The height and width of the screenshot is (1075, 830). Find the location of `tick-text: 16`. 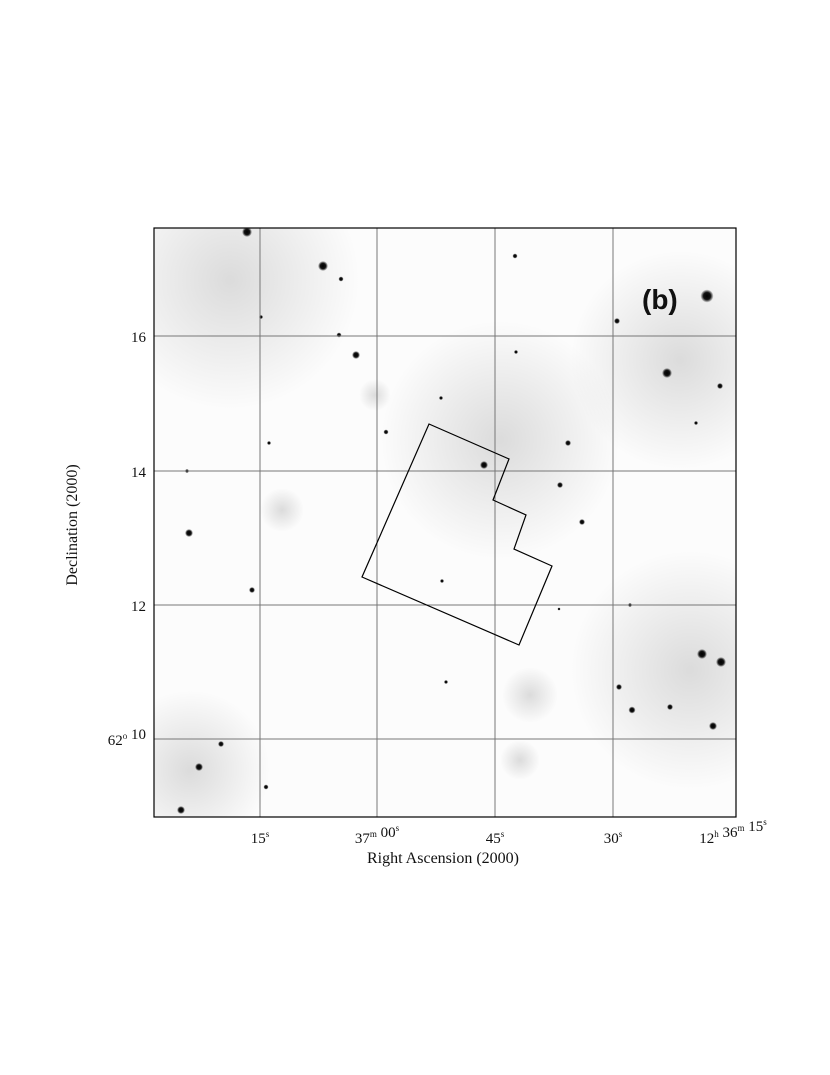

tick-text: 16 is located at coordinates (139, 338).